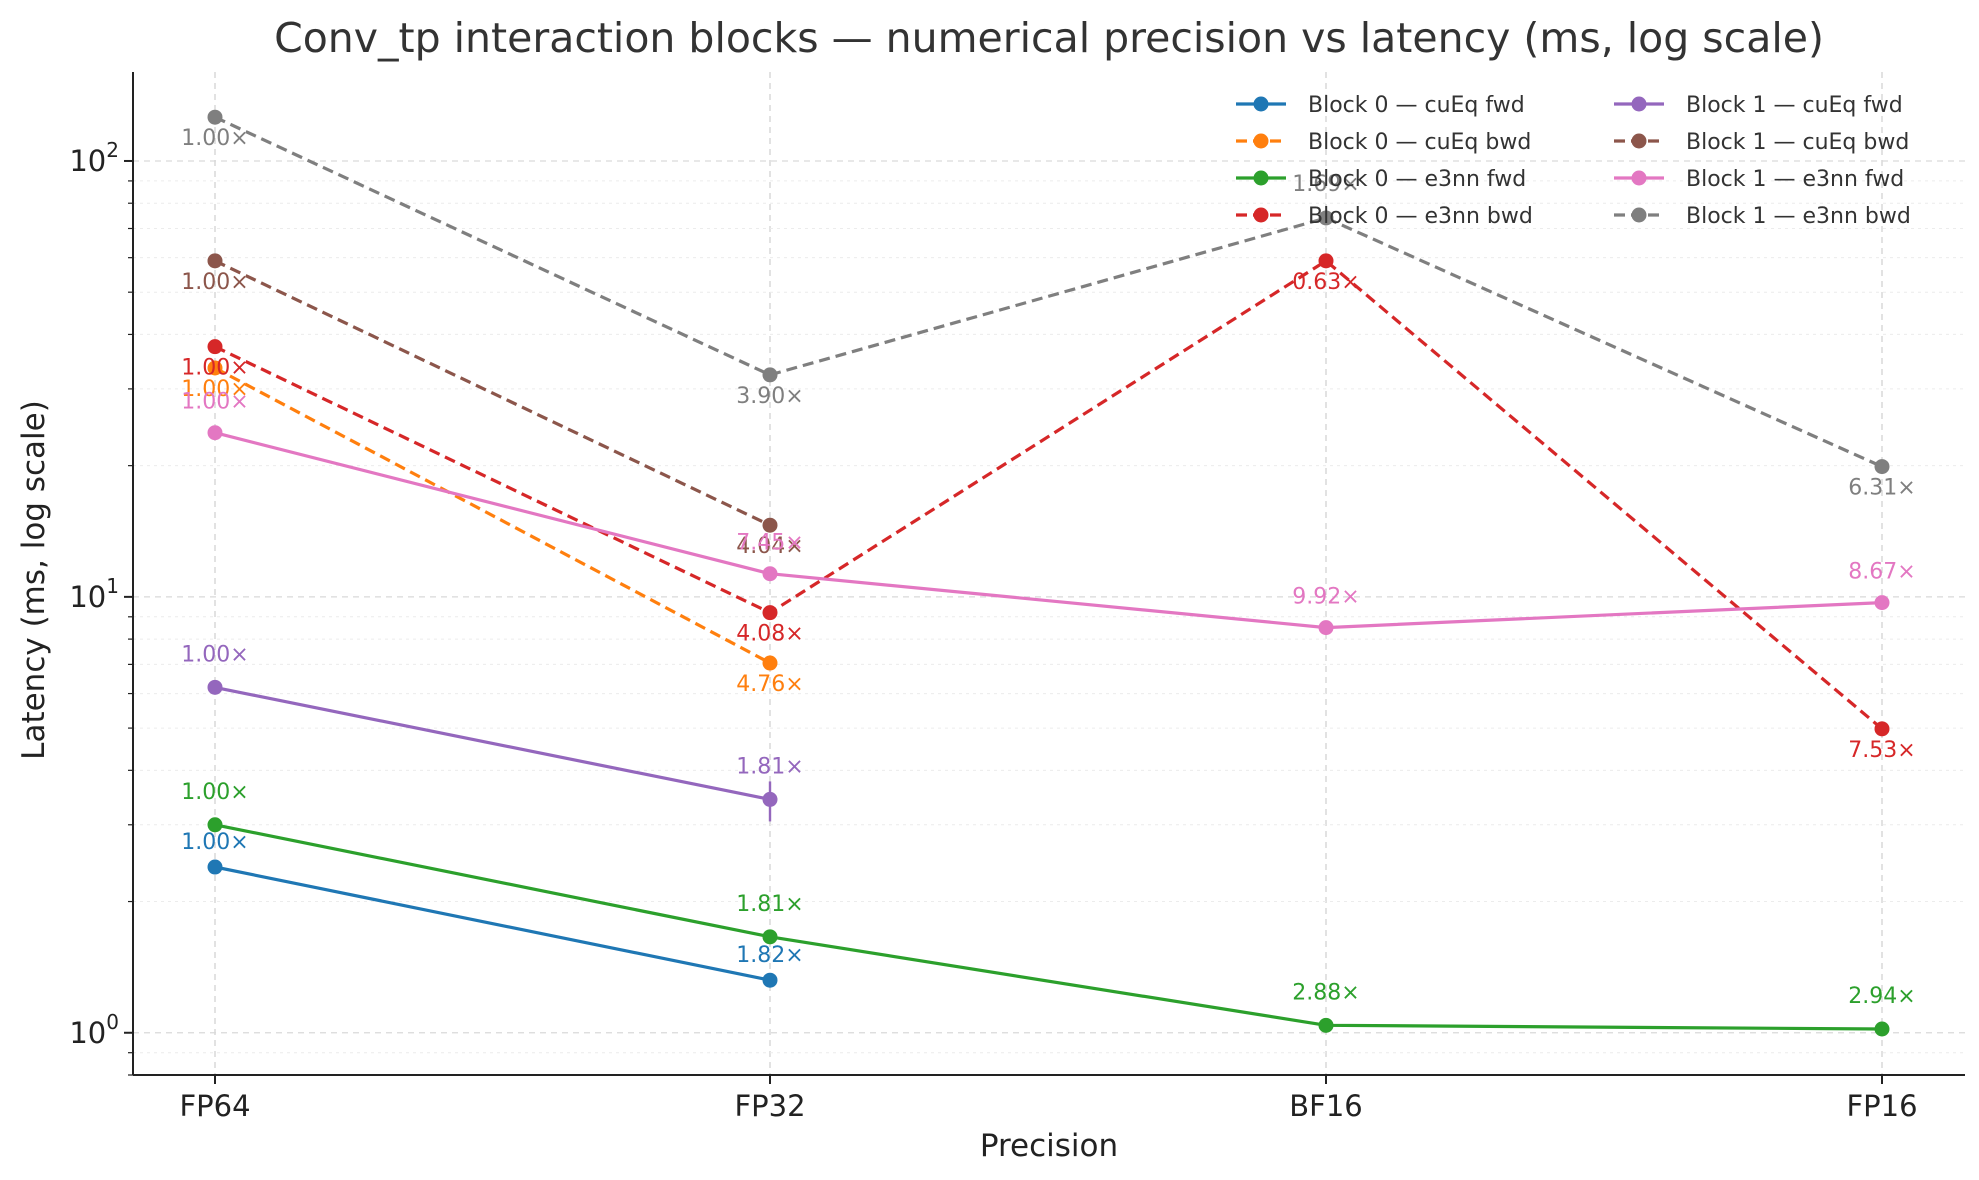 This screenshot has height=1180, width=1979. Describe the element at coordinates (1798, 216) in the screenshot. I see `legend-label: Block 1 — e3nn bwd` at that location.